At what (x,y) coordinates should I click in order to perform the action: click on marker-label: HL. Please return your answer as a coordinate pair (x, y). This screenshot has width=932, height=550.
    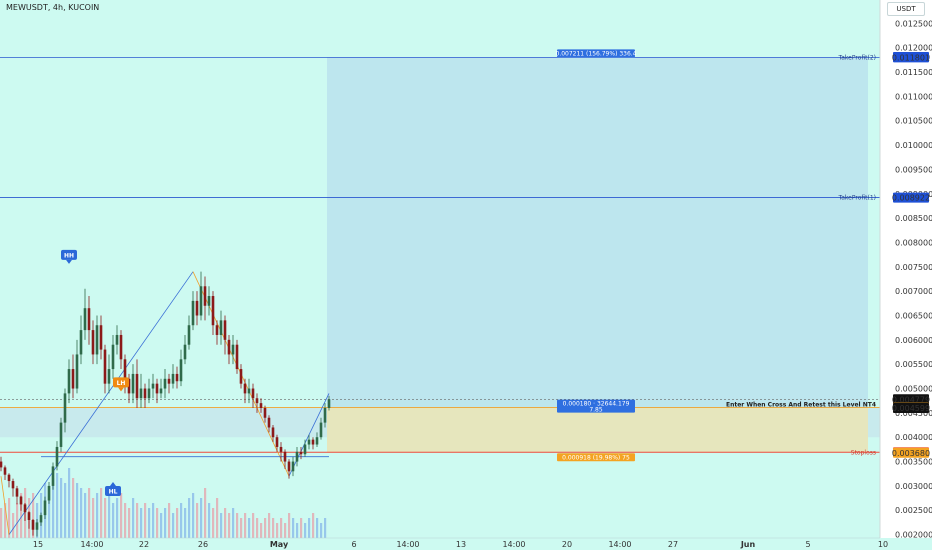
    Looking at the image, I should click on (113, 492).